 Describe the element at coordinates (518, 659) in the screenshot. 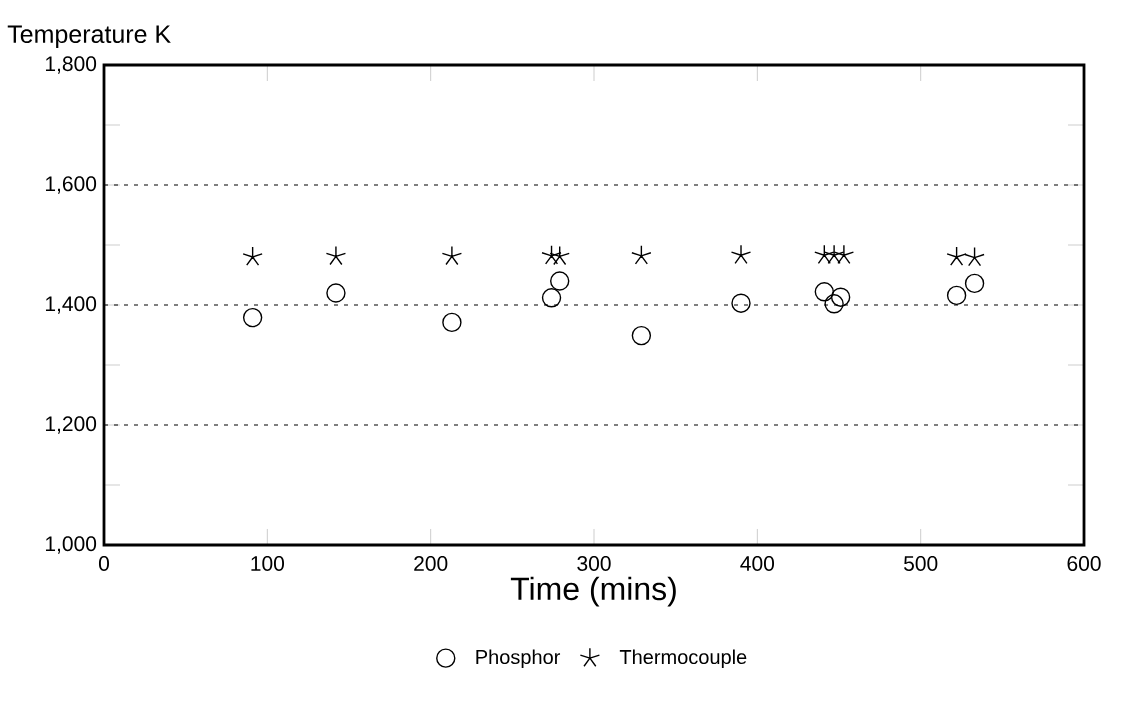

I see `legend-label: Phosphor` at that location.